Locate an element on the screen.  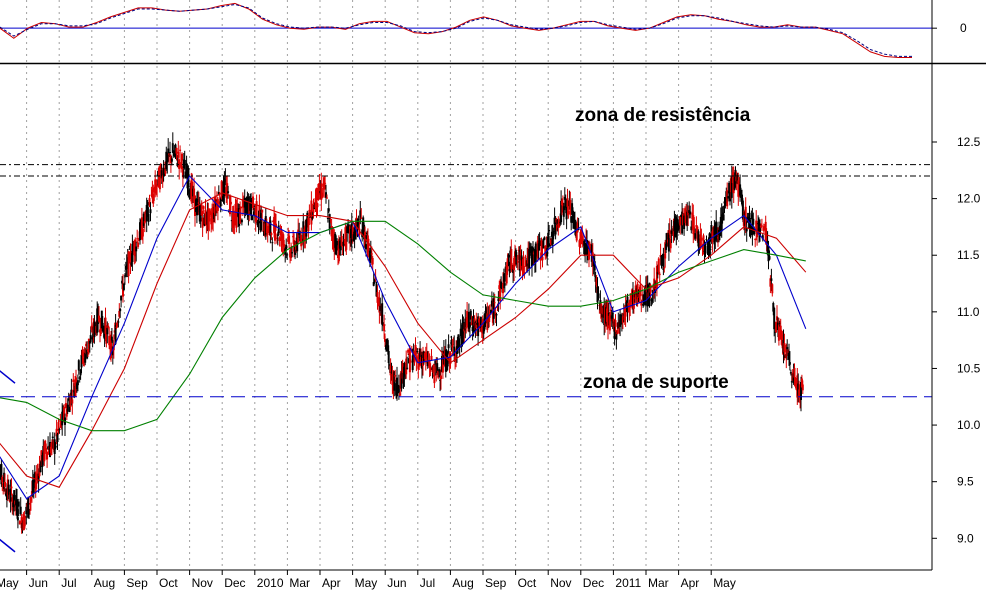
oscillator-y-tick-label: 0 is located at coordinates (963, 28).